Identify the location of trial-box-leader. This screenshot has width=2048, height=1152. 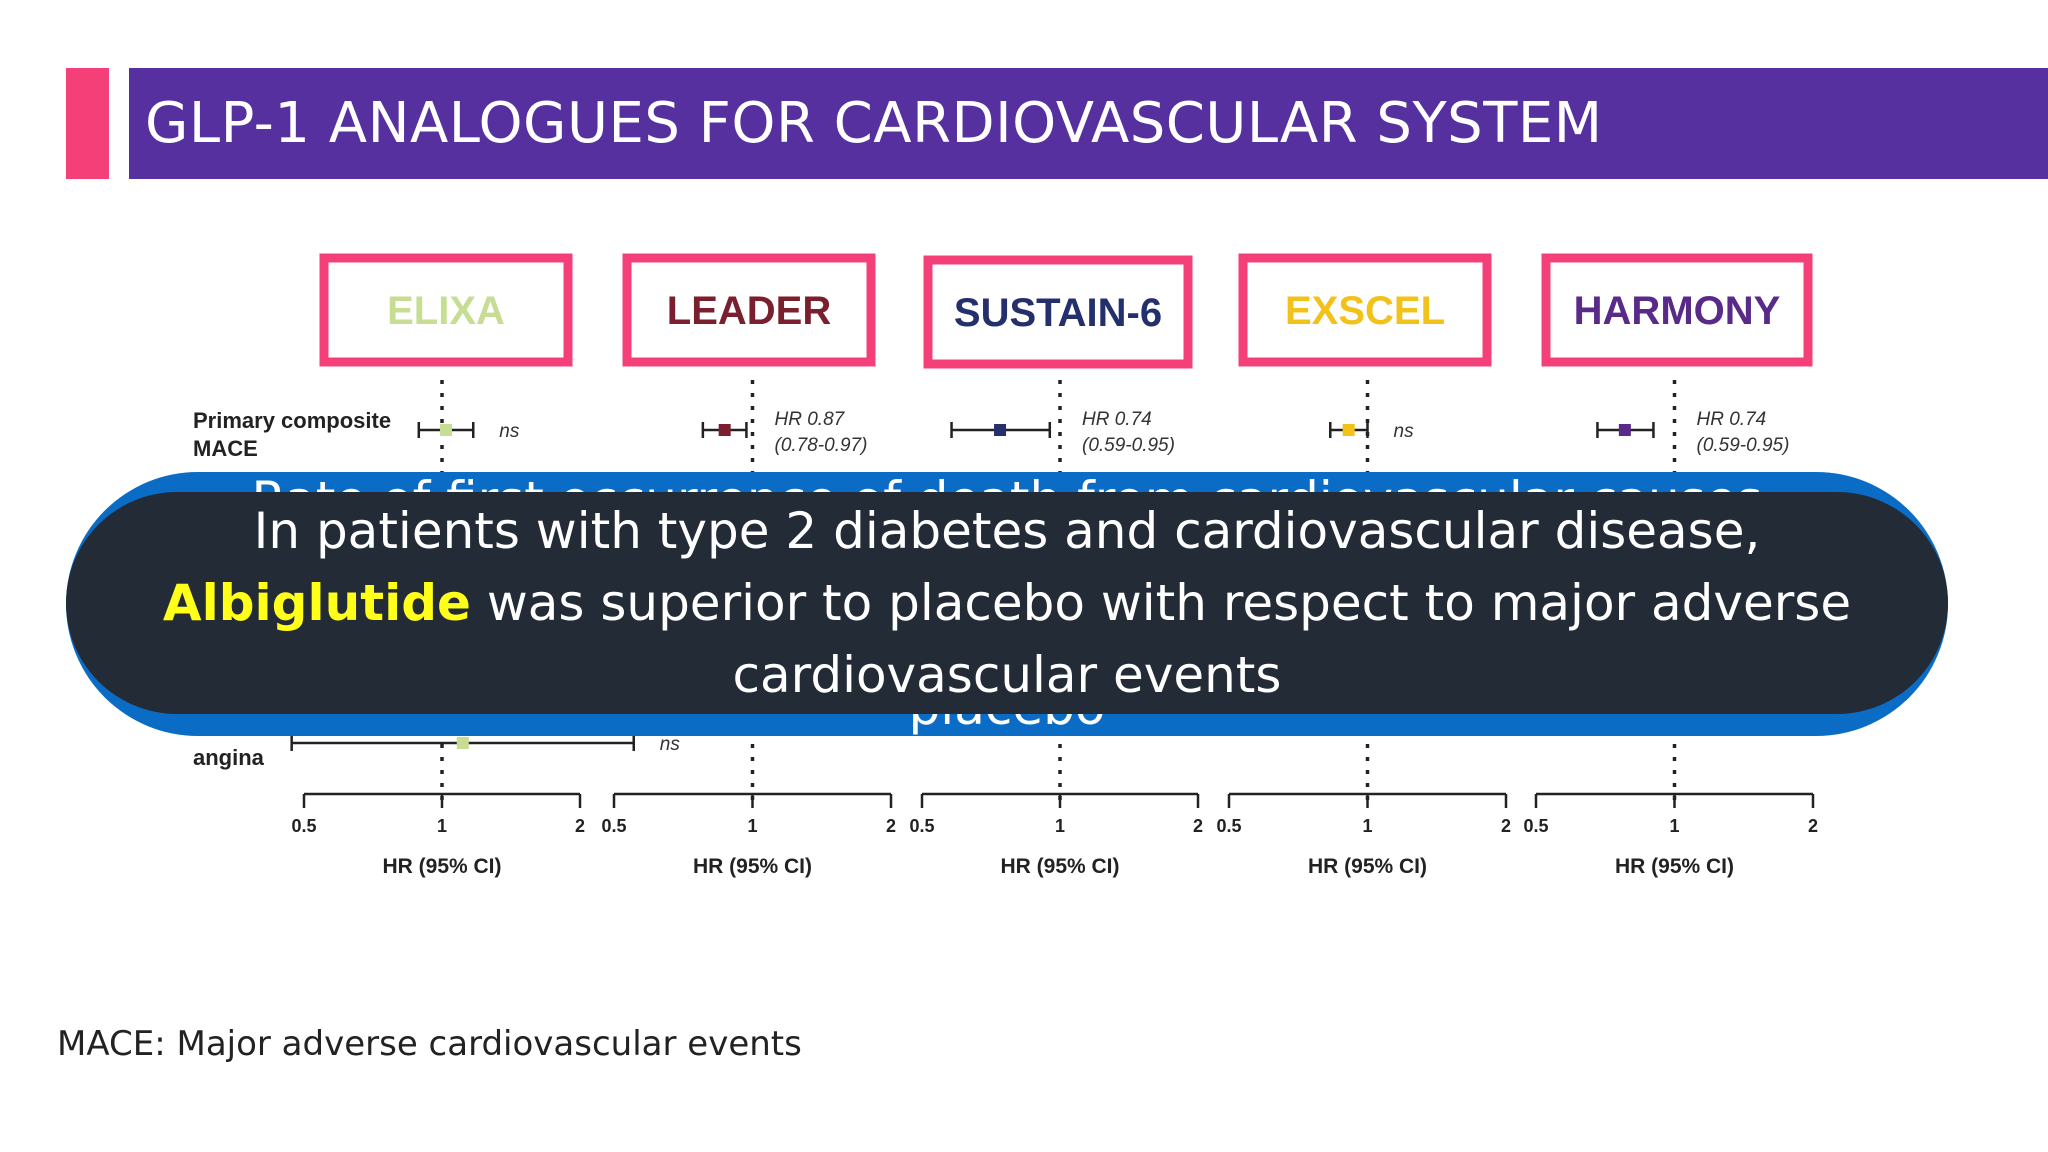
(749, 310).